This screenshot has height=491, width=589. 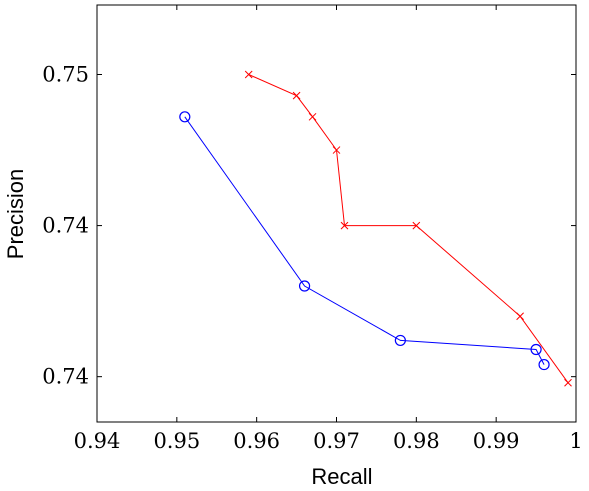 I want to click on y-tick-label: 0.75, so click(x=65, y=75).